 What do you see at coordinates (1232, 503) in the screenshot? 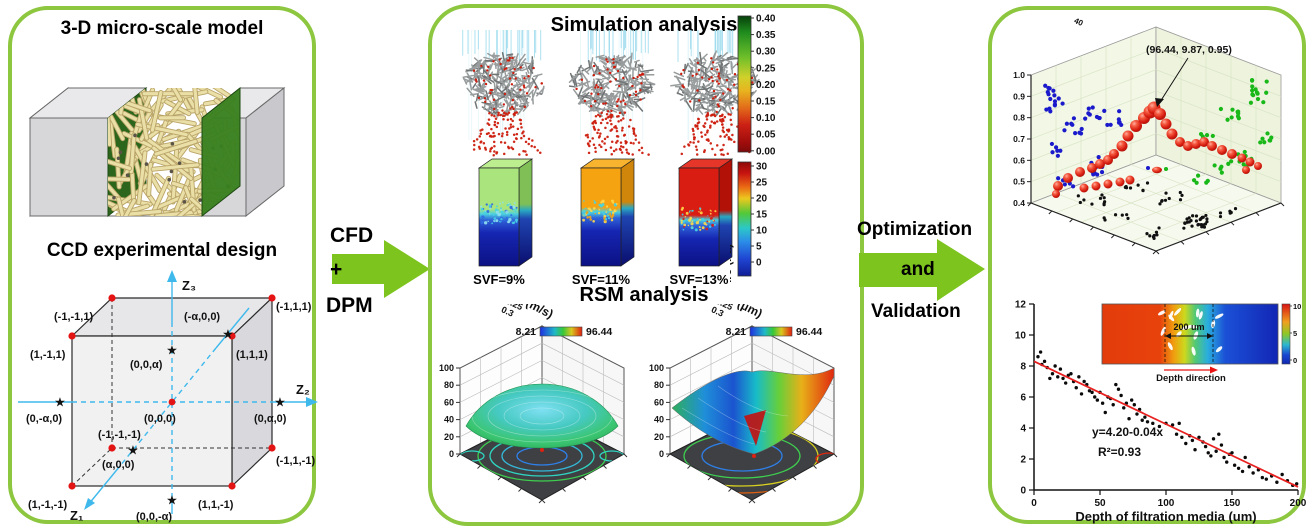
I see `svg-text: 150` at bounding box center [1232, 503].